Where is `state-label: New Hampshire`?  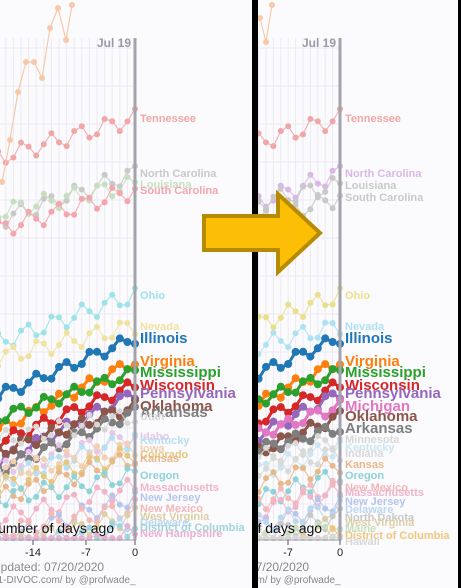 state-label: New Hampshire is located at coordinates (181, 534).